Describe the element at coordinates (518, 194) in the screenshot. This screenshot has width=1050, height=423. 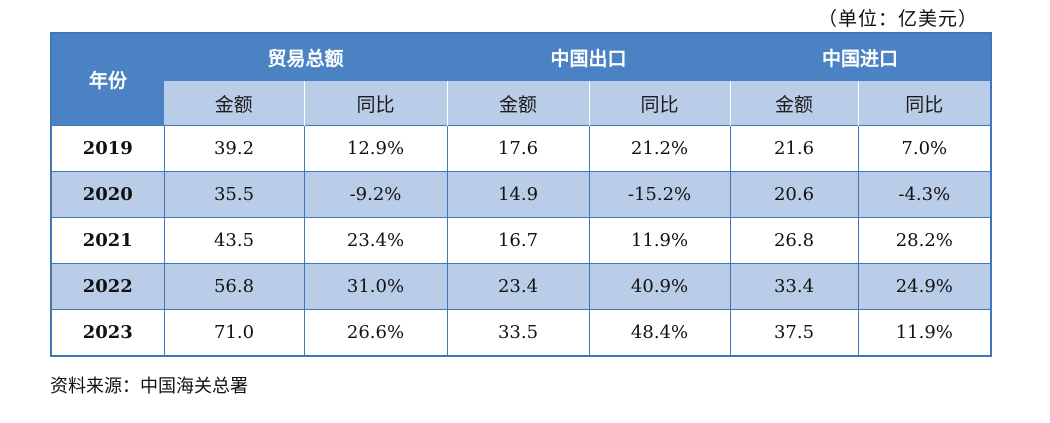
I see `table-cell: 14.9` at that location.